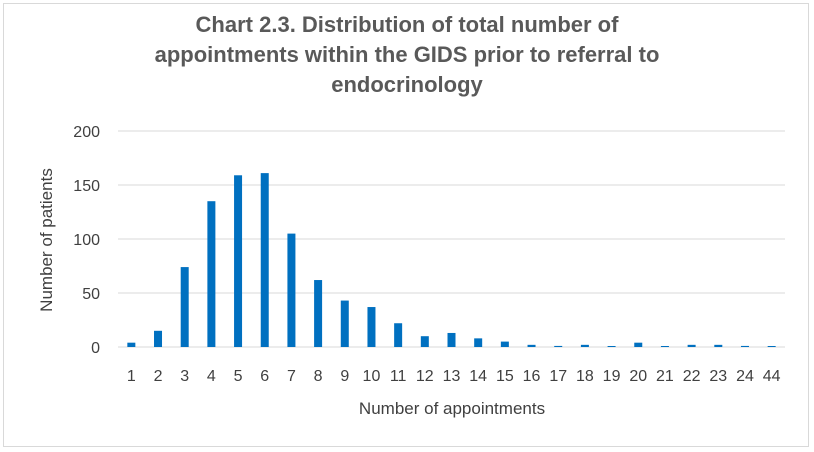  What do you see at coordinates (718, 376) in the screenshot?
I see `x-tick-label: 23` at bounding box center [718, 376].